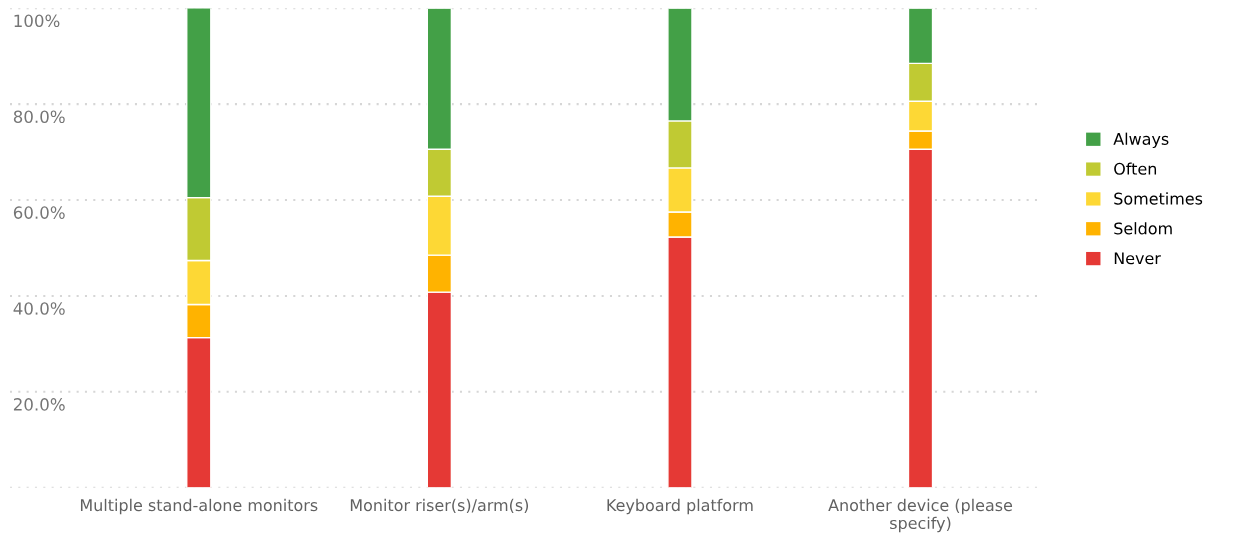 This screenshot has height=548, width=1242. I want to click on y-tick-label: 40.0%, so click(39, 308).